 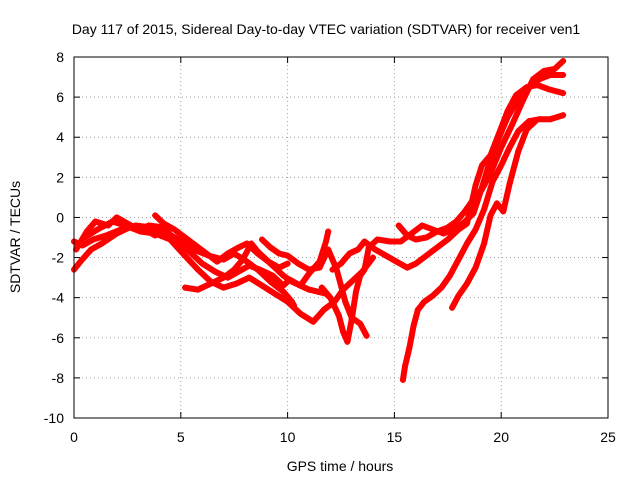 What do you see at coordinates (60, 177) in the screenshot?
I see `y-tick-label: 2` at bounding box center [60, 177].